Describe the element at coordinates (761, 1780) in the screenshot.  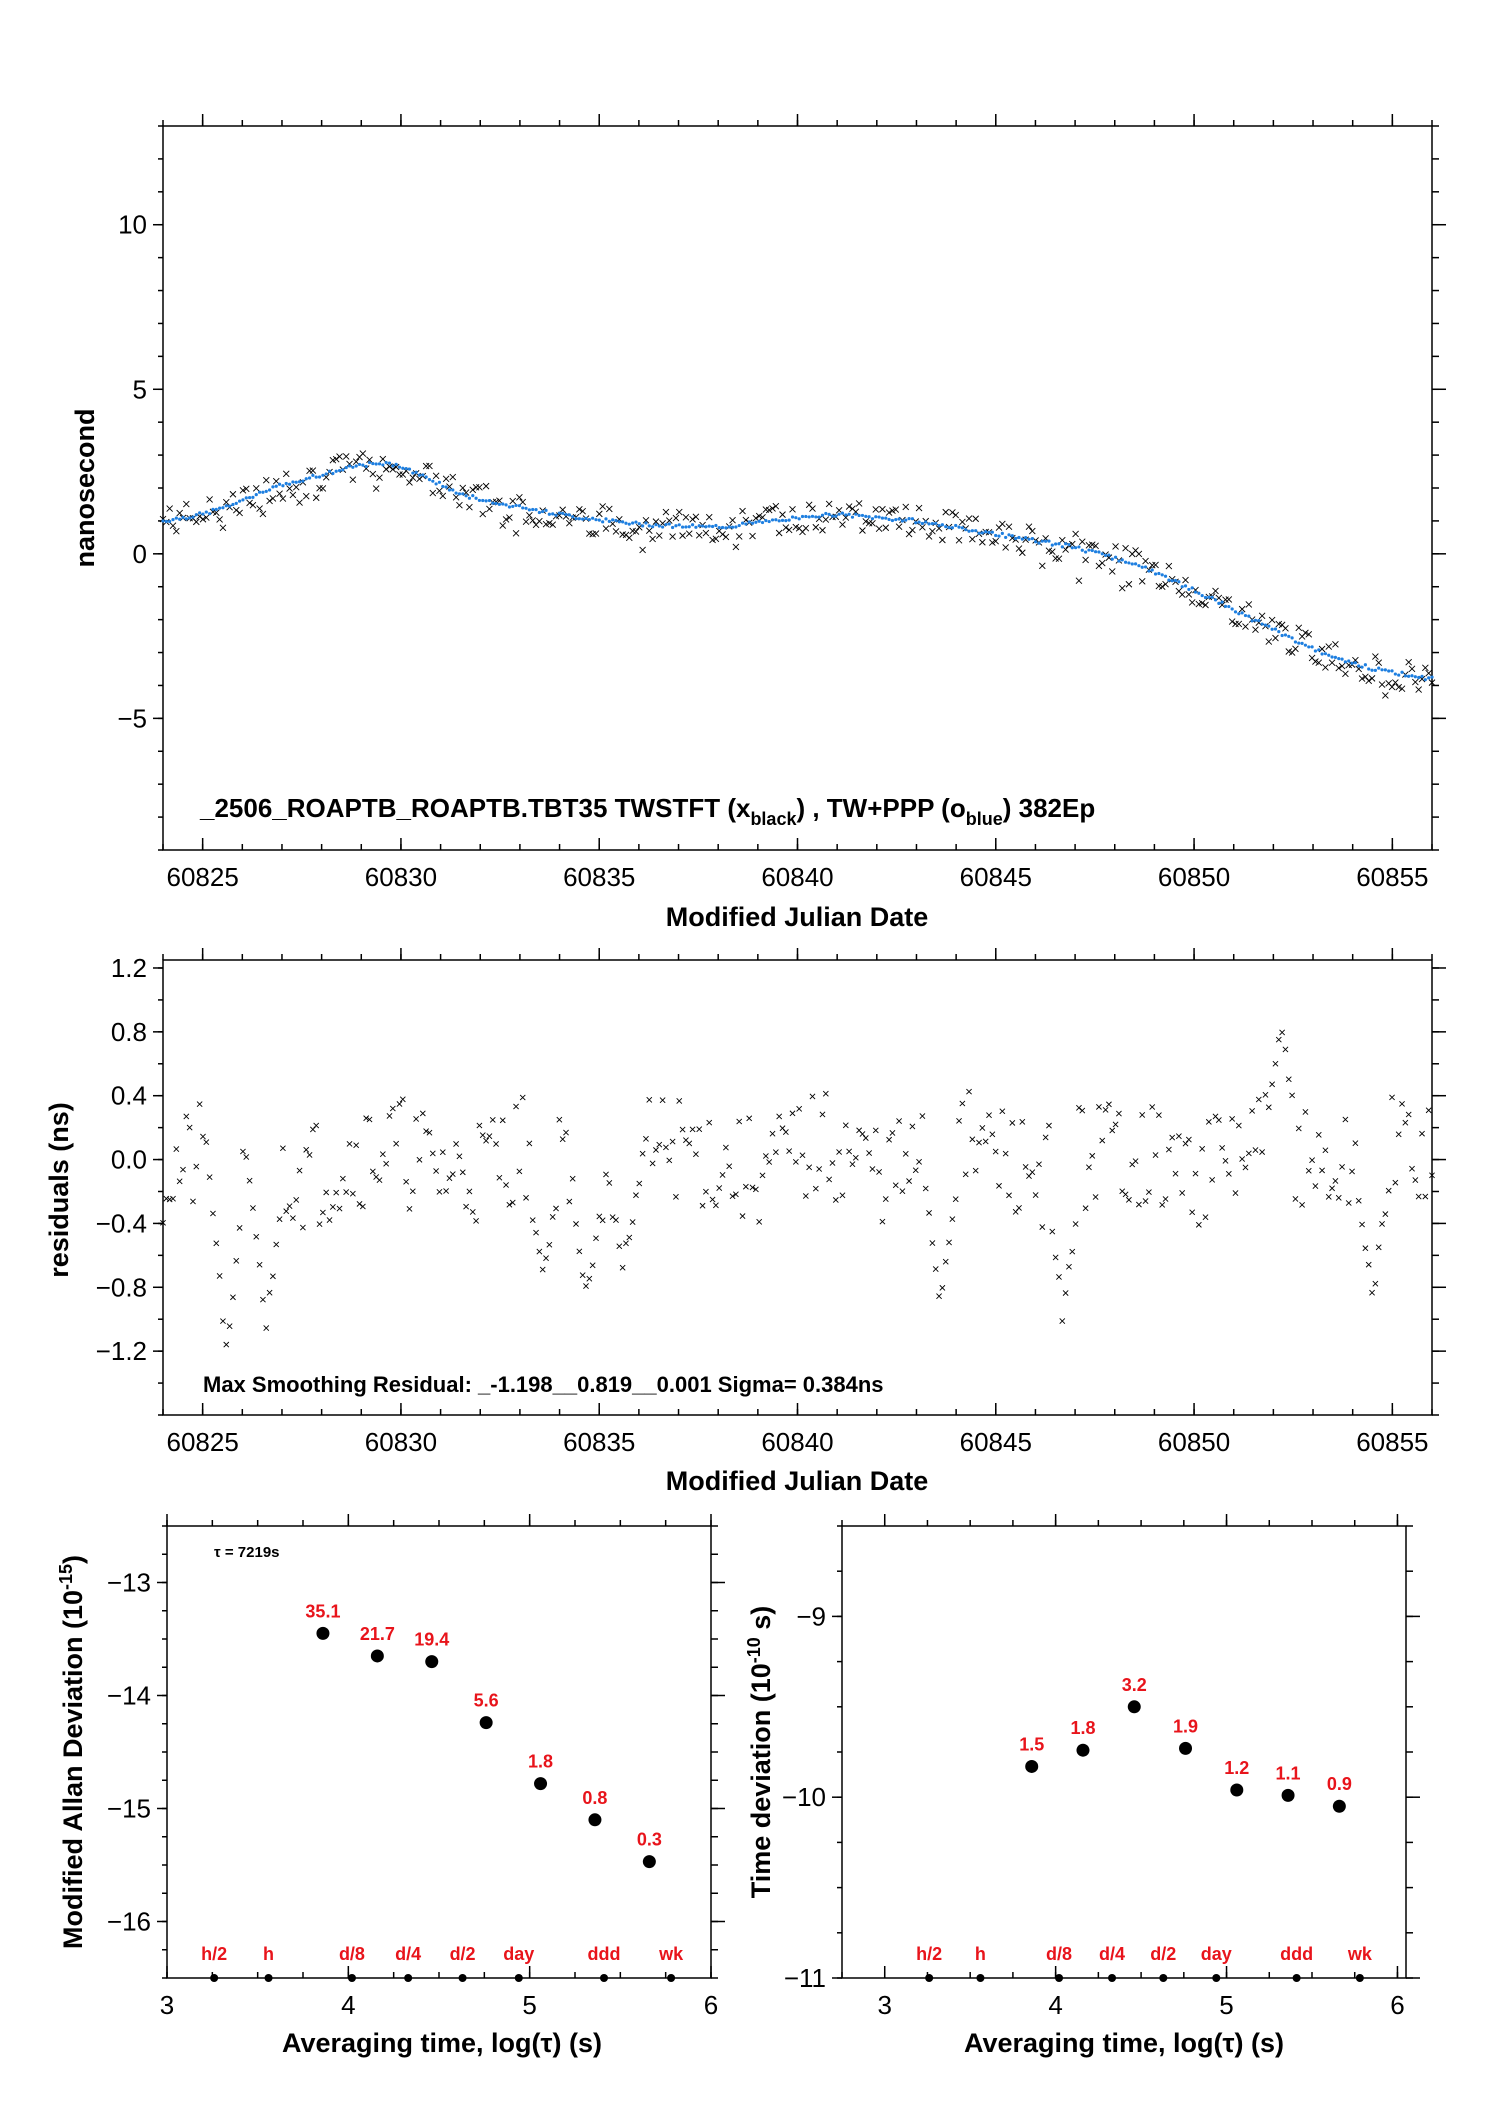
I see `tdev-ylabel-main: Time deviation (10` at that location.